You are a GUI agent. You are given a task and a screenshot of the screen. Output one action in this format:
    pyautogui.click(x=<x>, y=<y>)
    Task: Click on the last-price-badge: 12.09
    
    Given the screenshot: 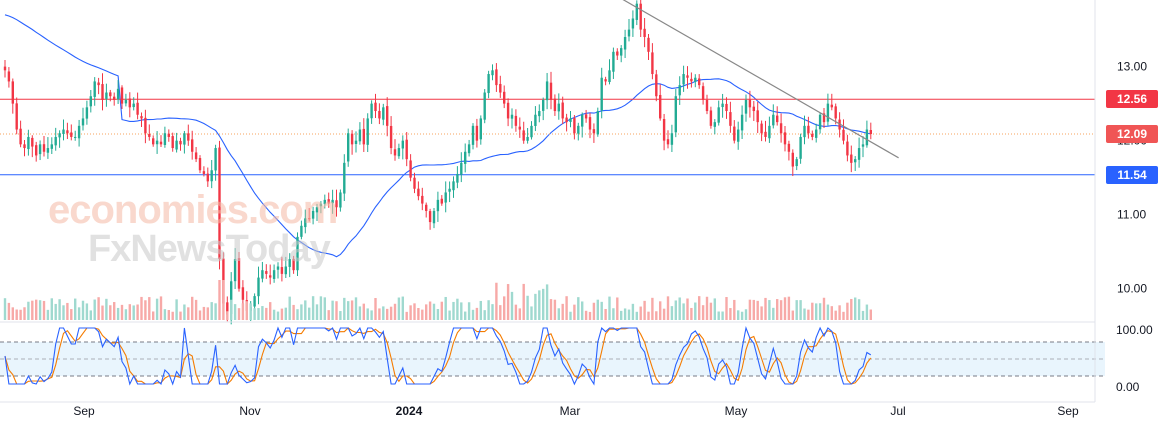 What is the action you would take?
    pyautogui.click(x=1132, y=133)
    